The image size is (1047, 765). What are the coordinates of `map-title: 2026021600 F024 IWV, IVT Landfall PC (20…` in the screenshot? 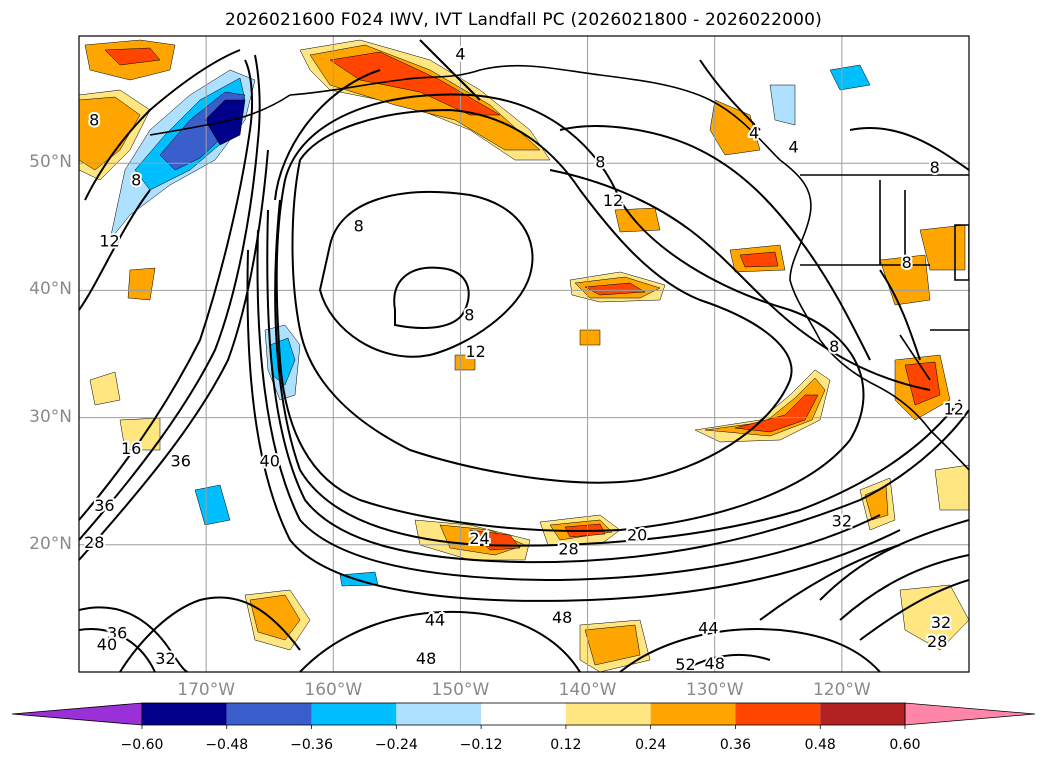 It's located at (523, 20).